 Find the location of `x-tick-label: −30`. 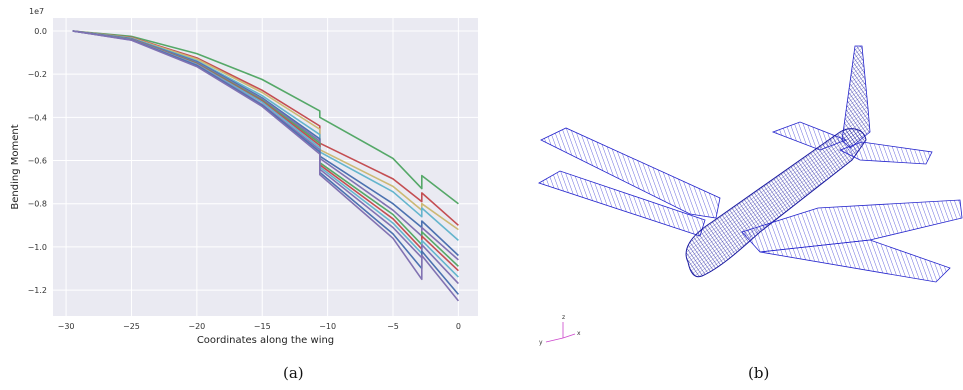

x-tick-label: −30 is located at coordinates (66, 326).